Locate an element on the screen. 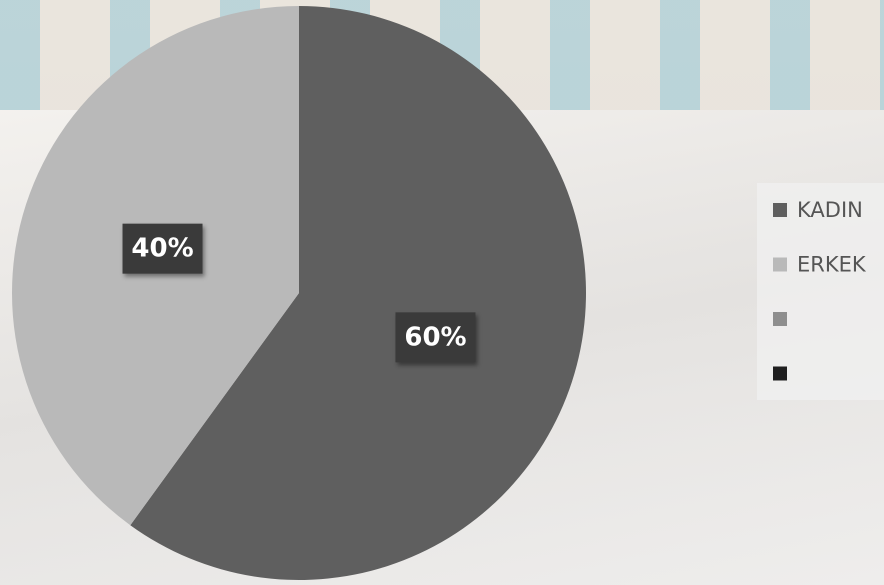 This screenshot has width=884, height=585. legend-label: ERKEK is located at coordinates (832, 265).